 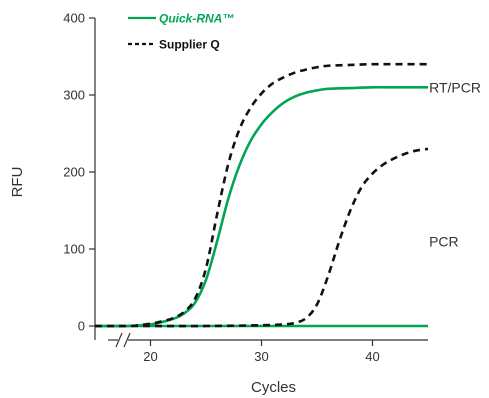 I want to click on y-axis-label: RFU, so click(x=17, y=182).